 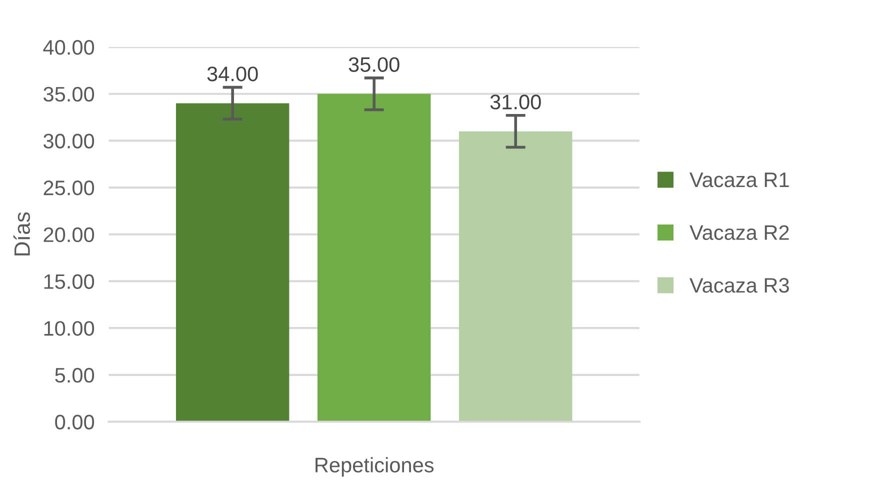 I want to click on y-tick-label: 5.00, so click(x=74, y=375).